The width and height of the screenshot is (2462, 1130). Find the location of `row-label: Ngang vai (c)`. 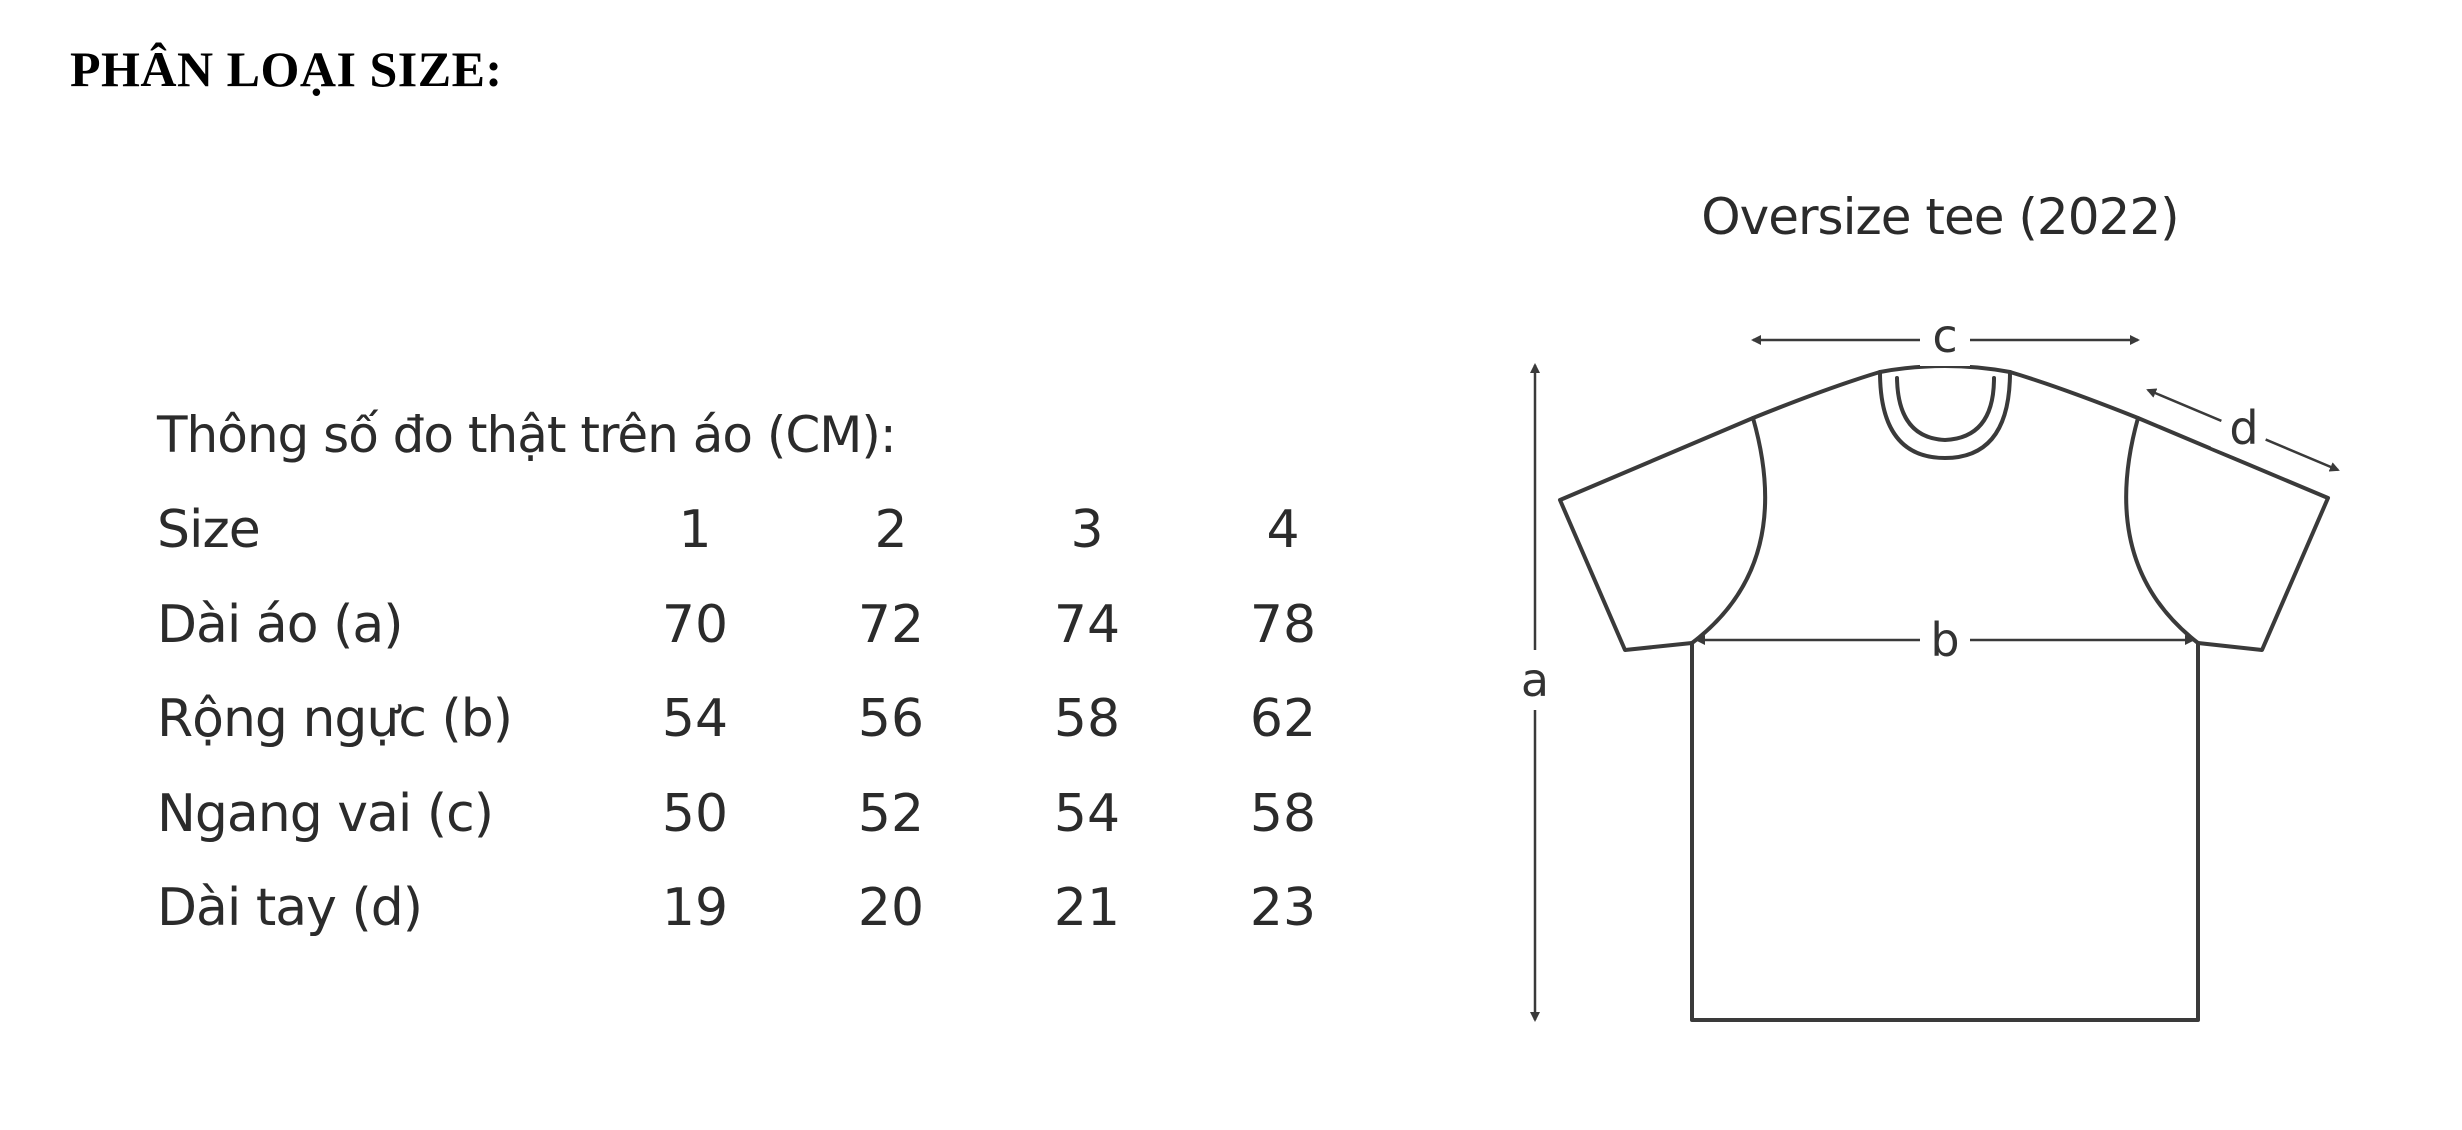

row-label: Ngang vai (c) is located at coordinates (325, 813).